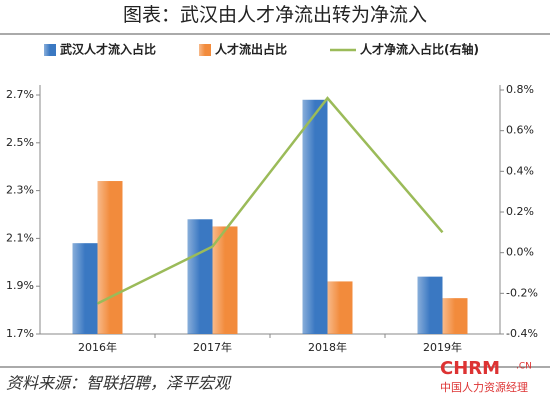  Describe the element at coordinates (522, 292) in the screenshot. I see `y2-tick-label: -0.2%` at that location.